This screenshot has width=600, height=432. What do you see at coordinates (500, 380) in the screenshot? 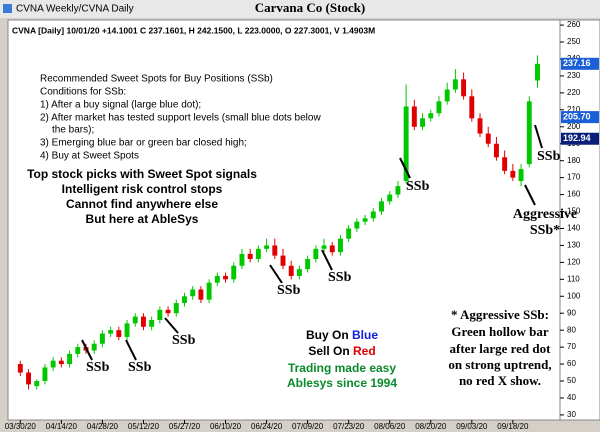
I see `aggressive-note: no red X show.` at bounding box center [500, 380].